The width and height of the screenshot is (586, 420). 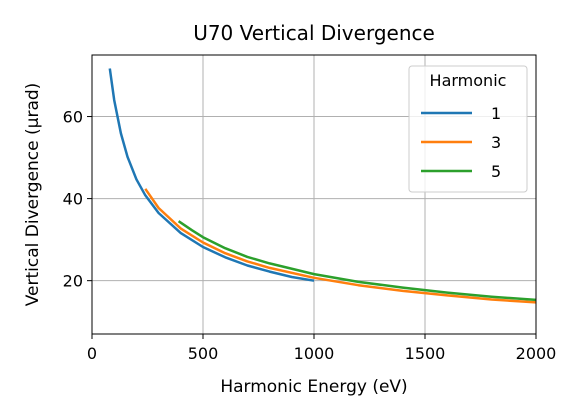 What do you see at coordinates (468, 80) in the screenshot?
I see `legend-title: Harmonic` at bounding box center [468, 80].